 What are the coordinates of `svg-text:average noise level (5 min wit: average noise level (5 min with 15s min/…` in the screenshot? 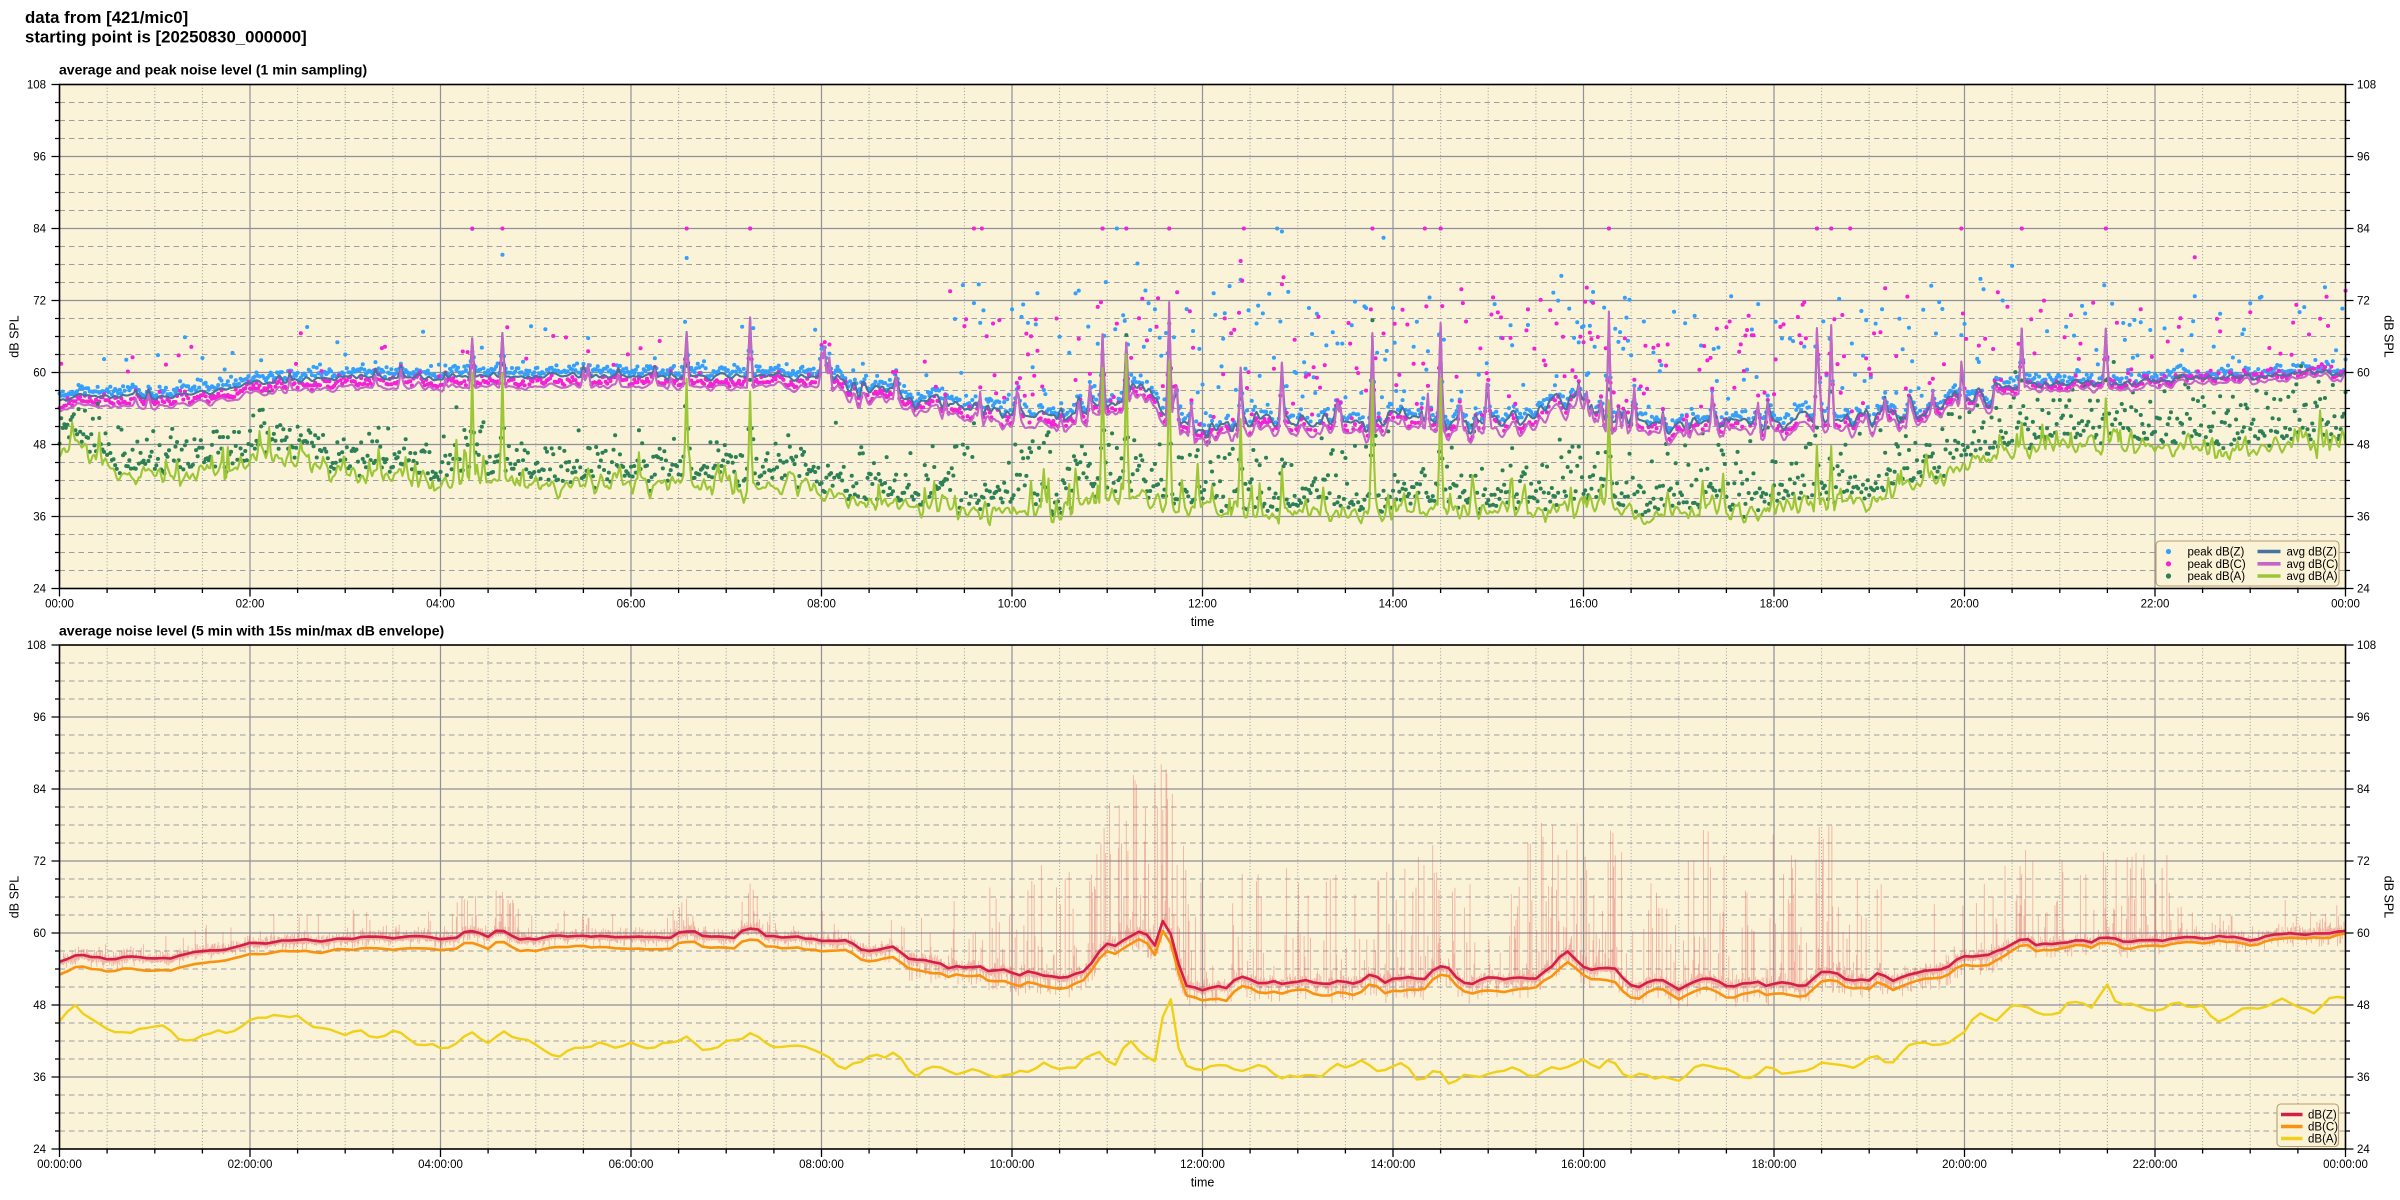 It's located at (251, 631).